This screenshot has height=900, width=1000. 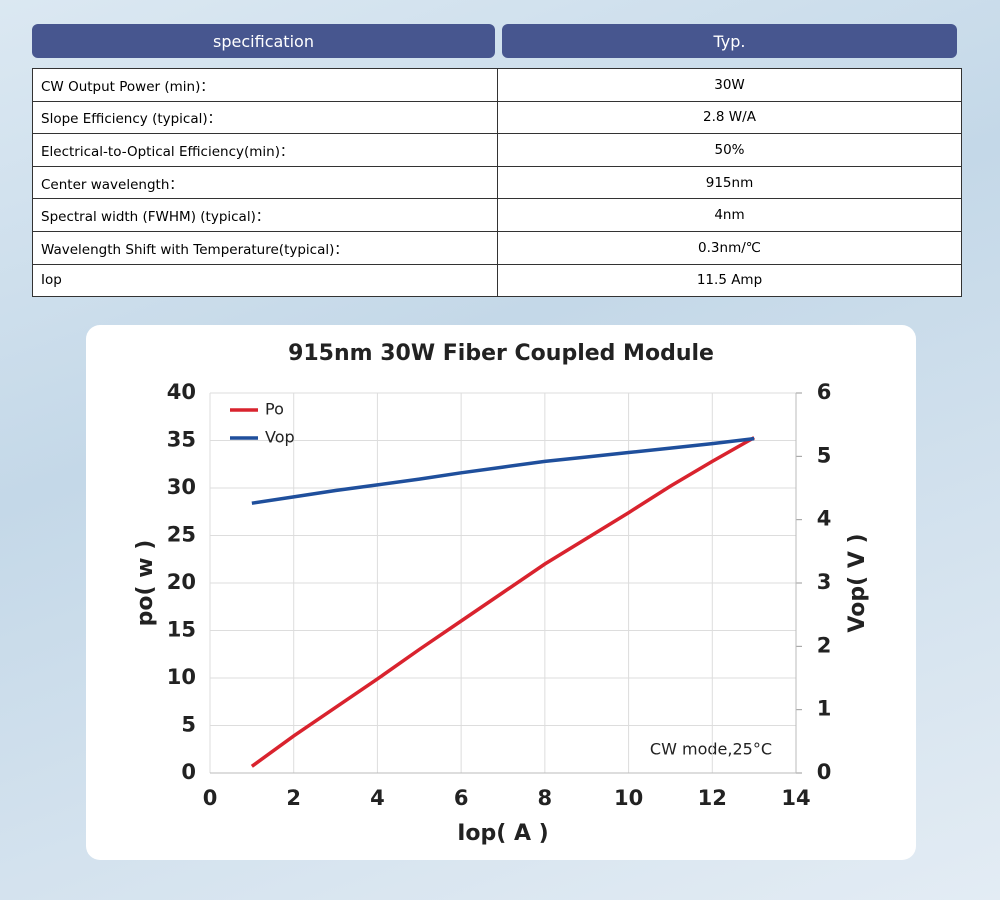 What do you see at coordinates (729, 215) in the screenshot?
I see `table-cell: 4nm` at bounding box center [729, 215].